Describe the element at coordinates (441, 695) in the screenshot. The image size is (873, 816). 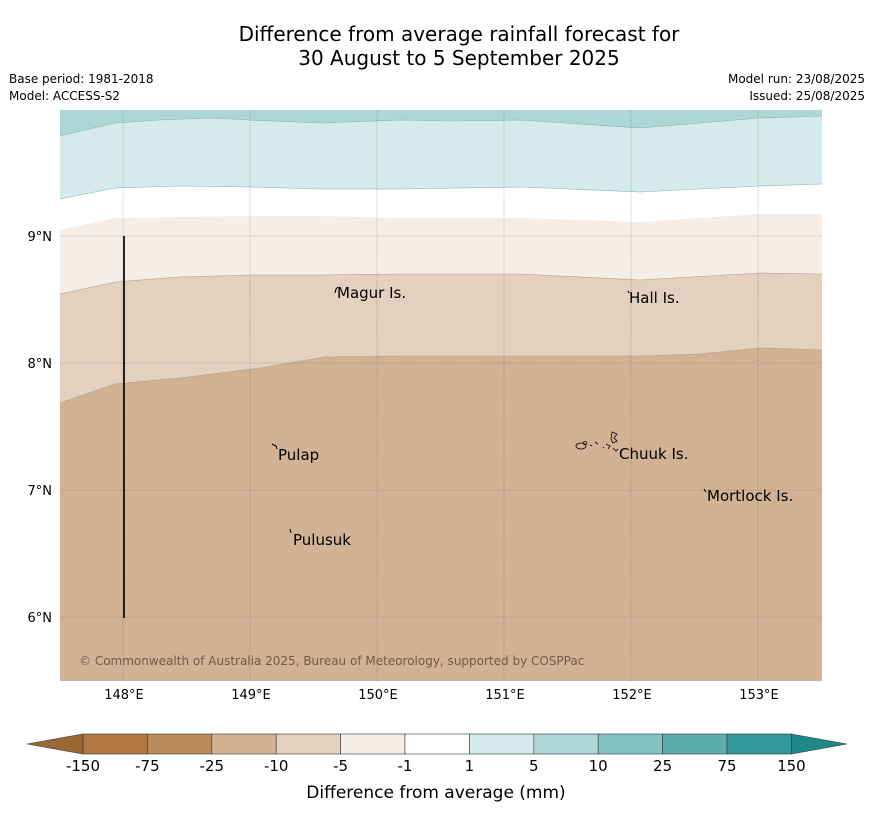
I see `lon-axis-labels: 148°E 149°E 150°E 151°E 152°E 153°E` at that location.